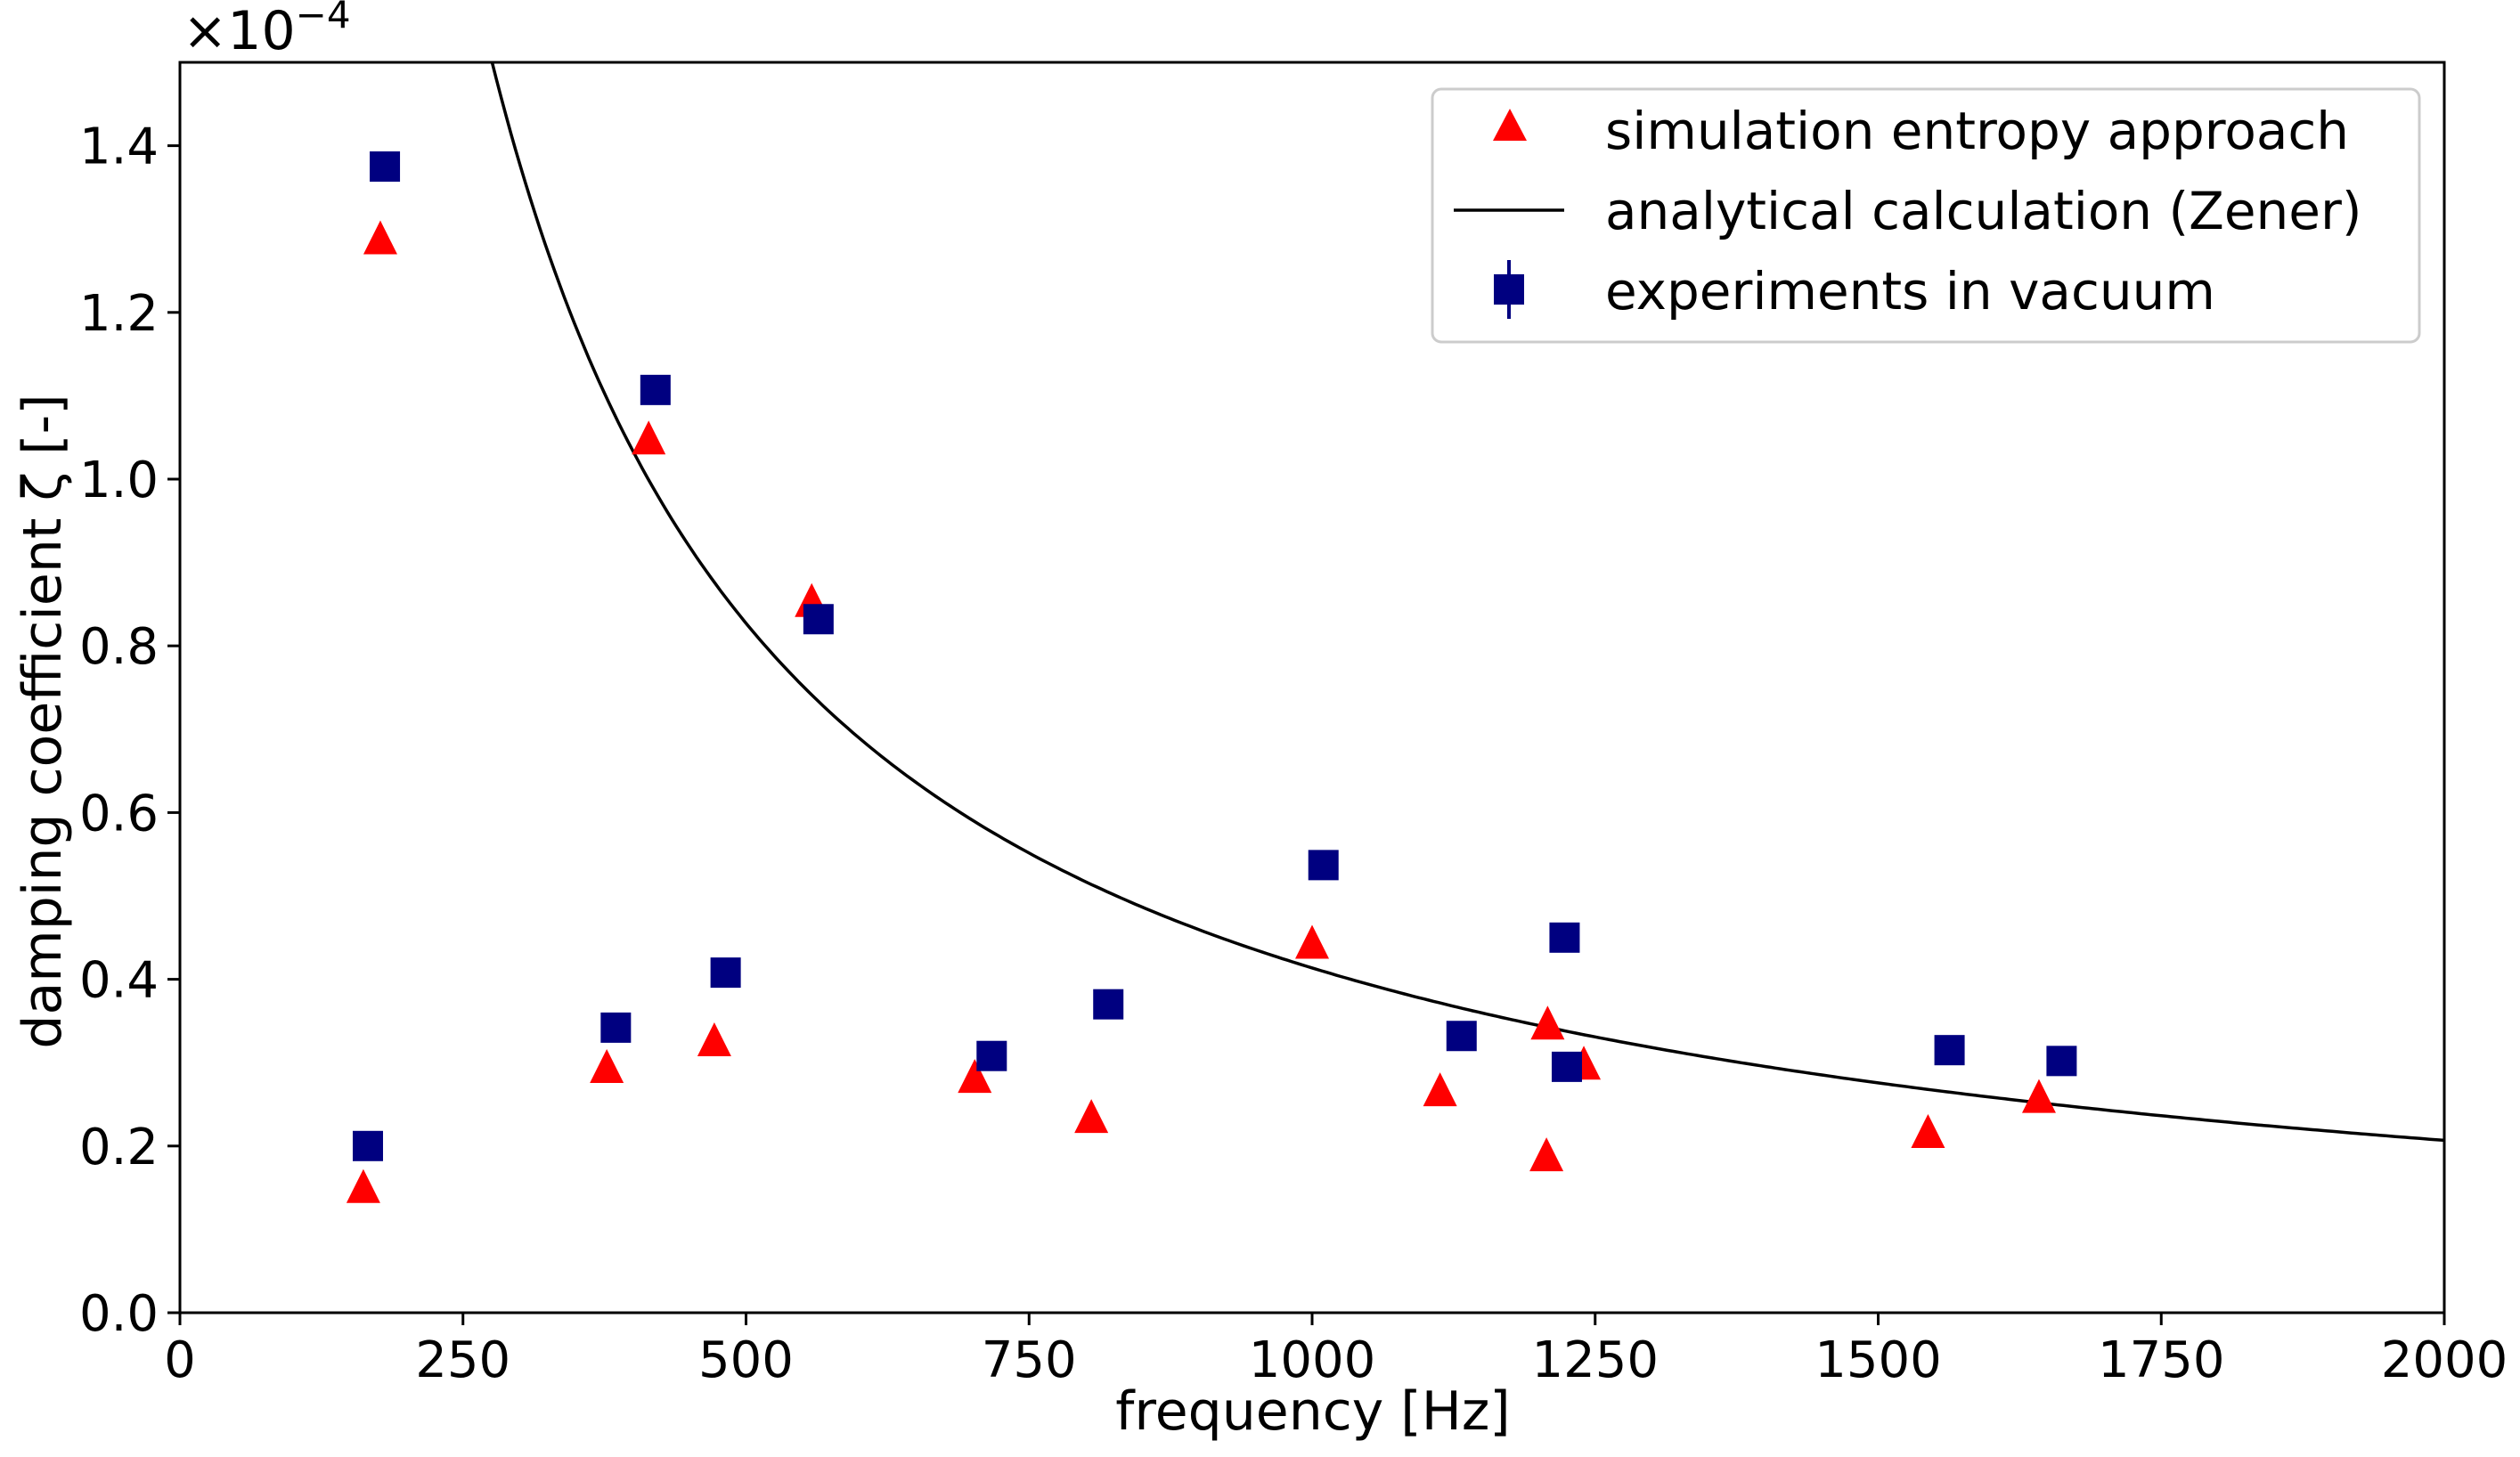 The image size is (2520, 1457). I want to click on y-scale-exponent: −4, so click(323, 18).